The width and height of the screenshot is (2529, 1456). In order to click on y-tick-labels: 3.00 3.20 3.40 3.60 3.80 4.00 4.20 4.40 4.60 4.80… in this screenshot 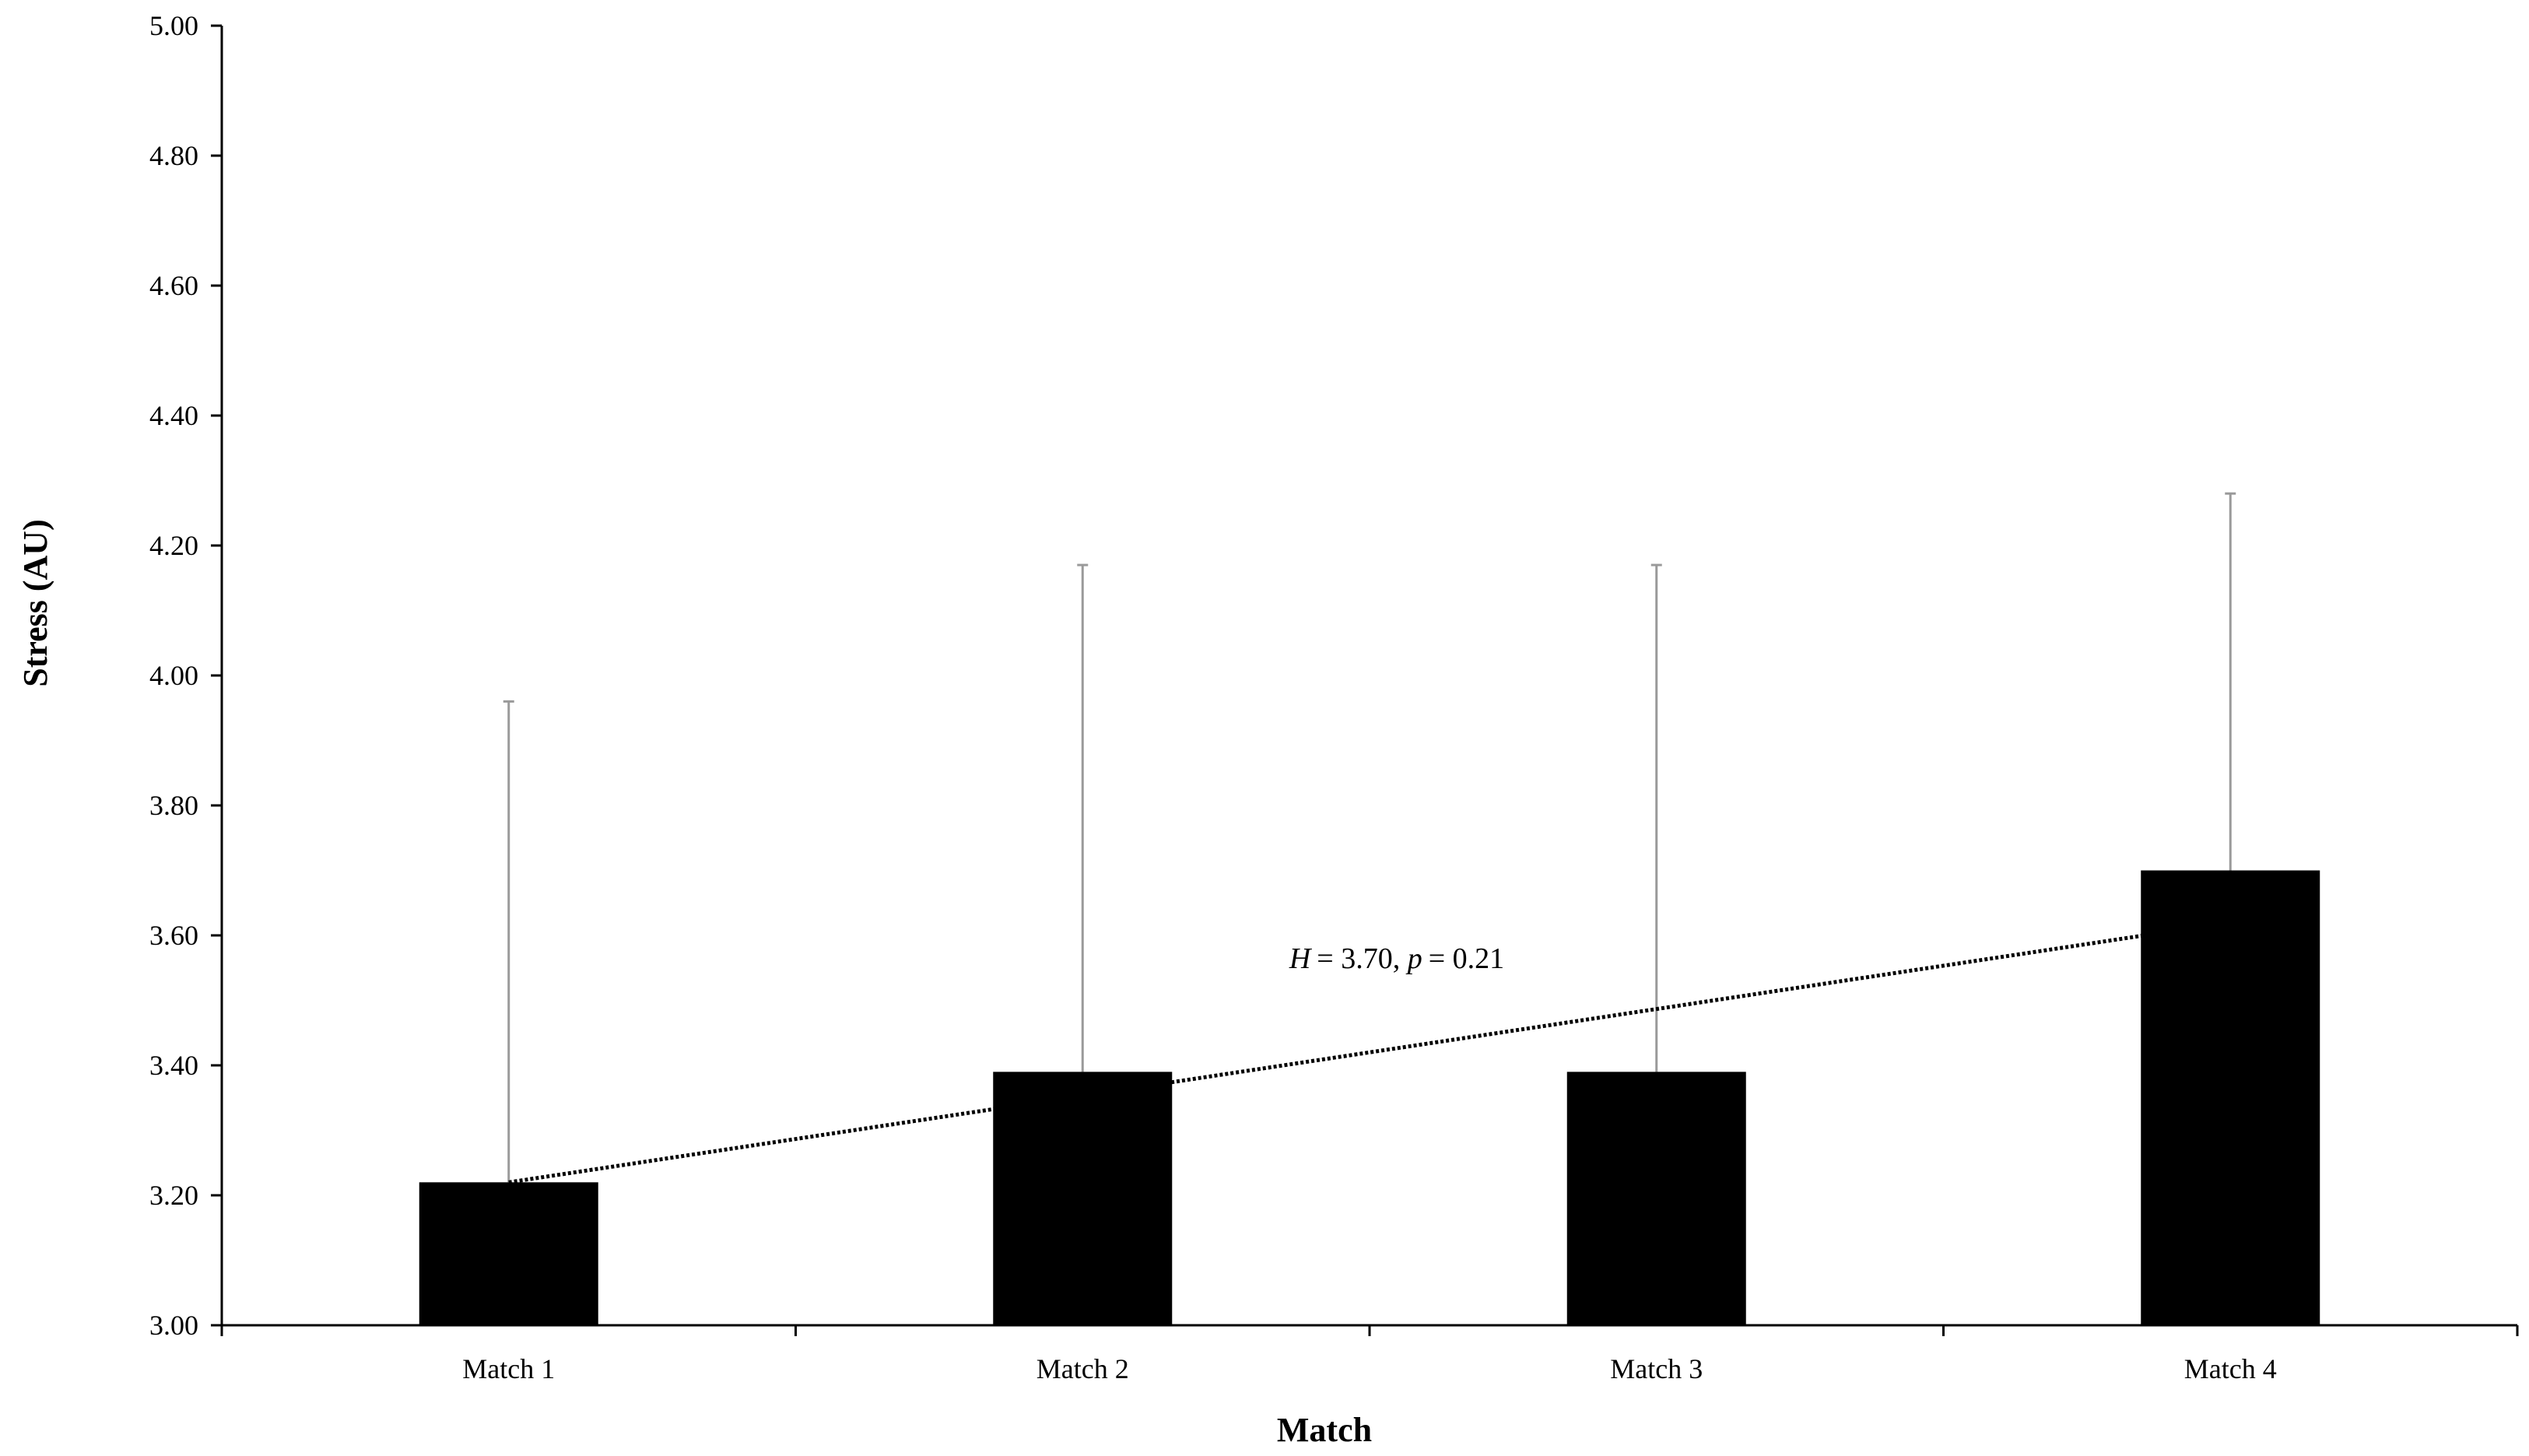, I will do `click(174, 676)`.